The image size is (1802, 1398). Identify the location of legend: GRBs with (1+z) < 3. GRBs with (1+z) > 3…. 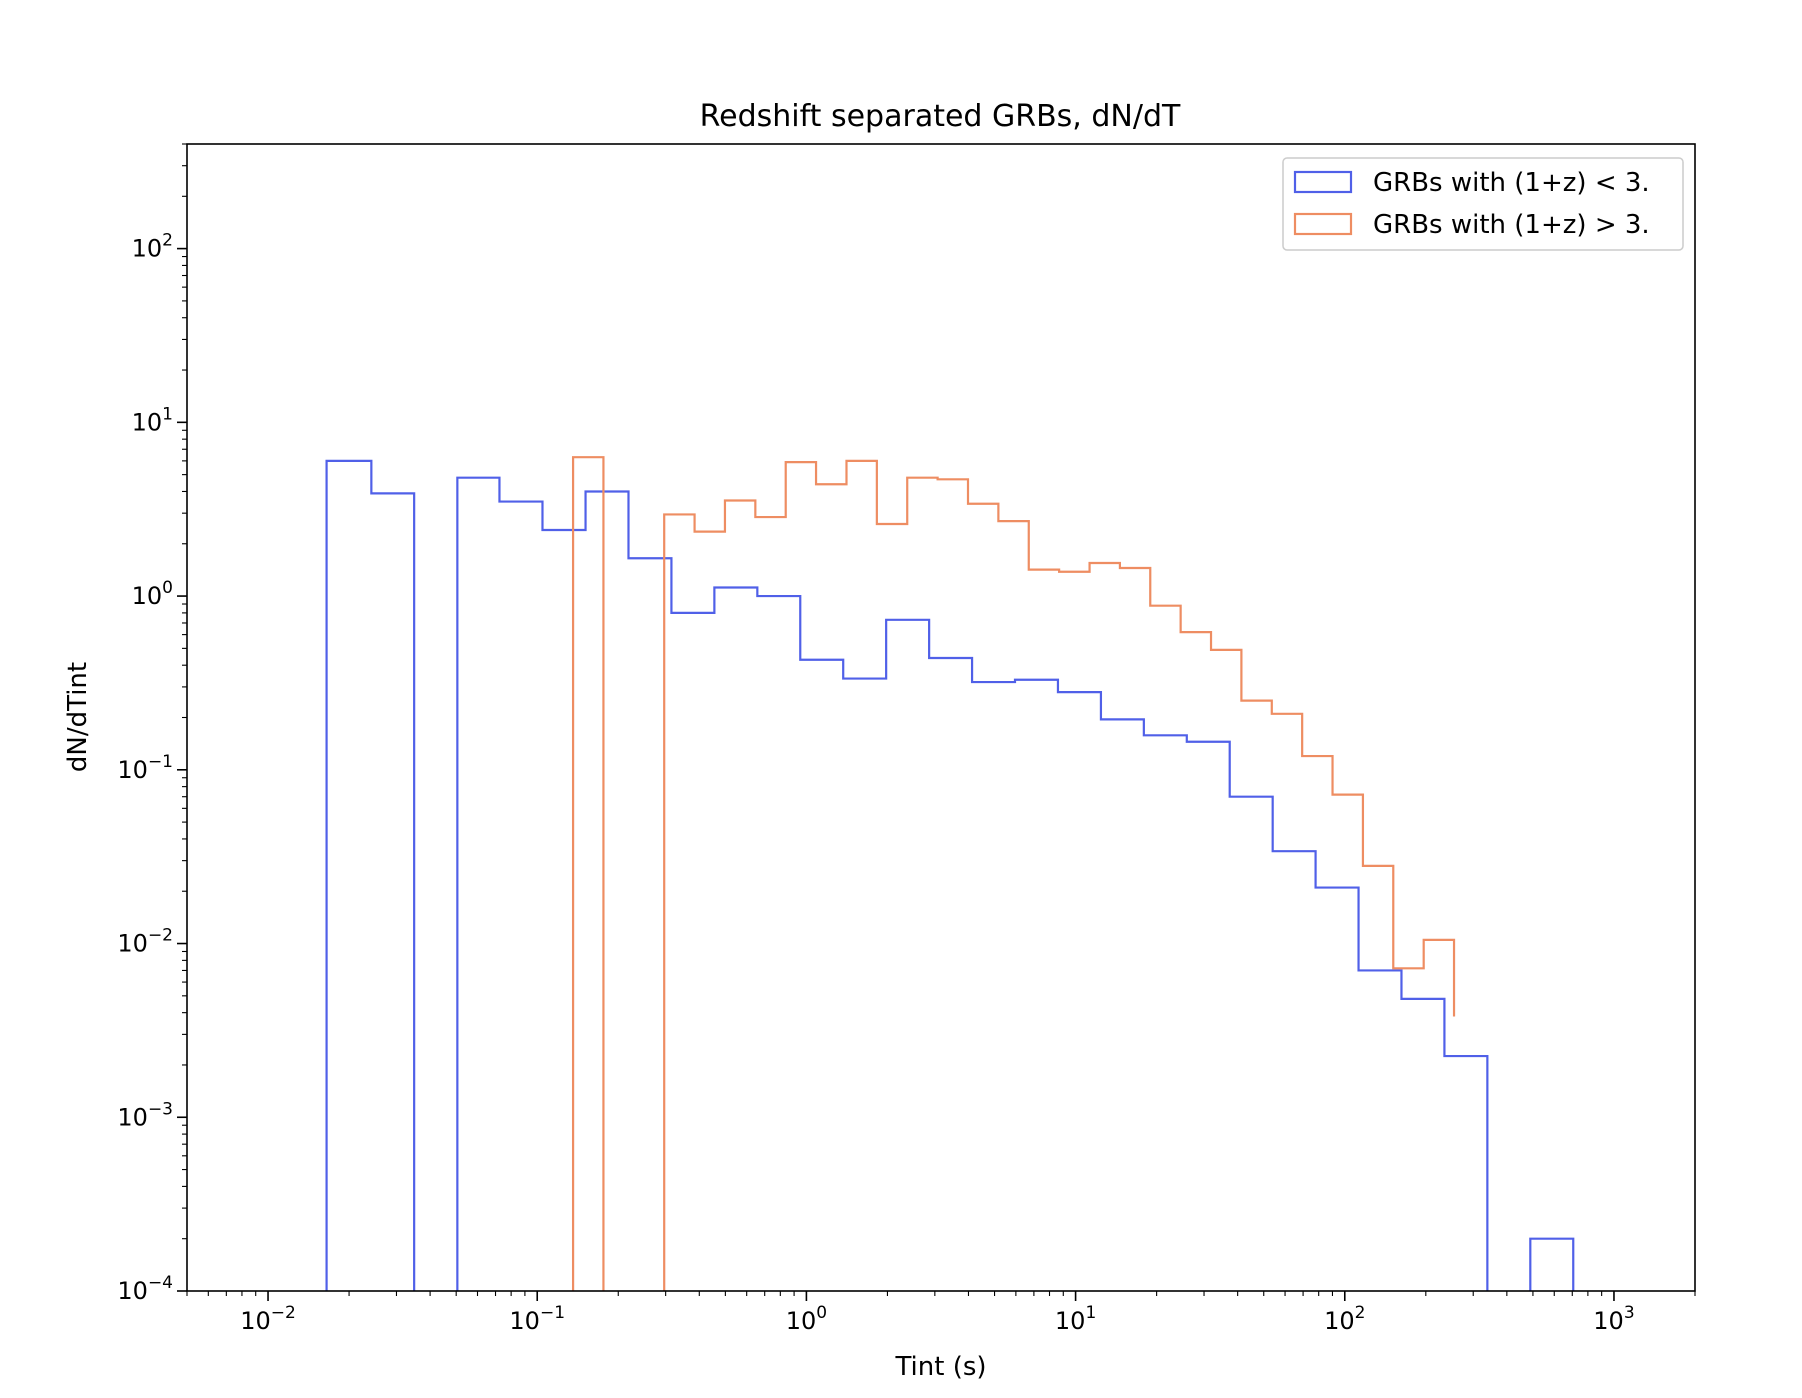
(1483, 204).